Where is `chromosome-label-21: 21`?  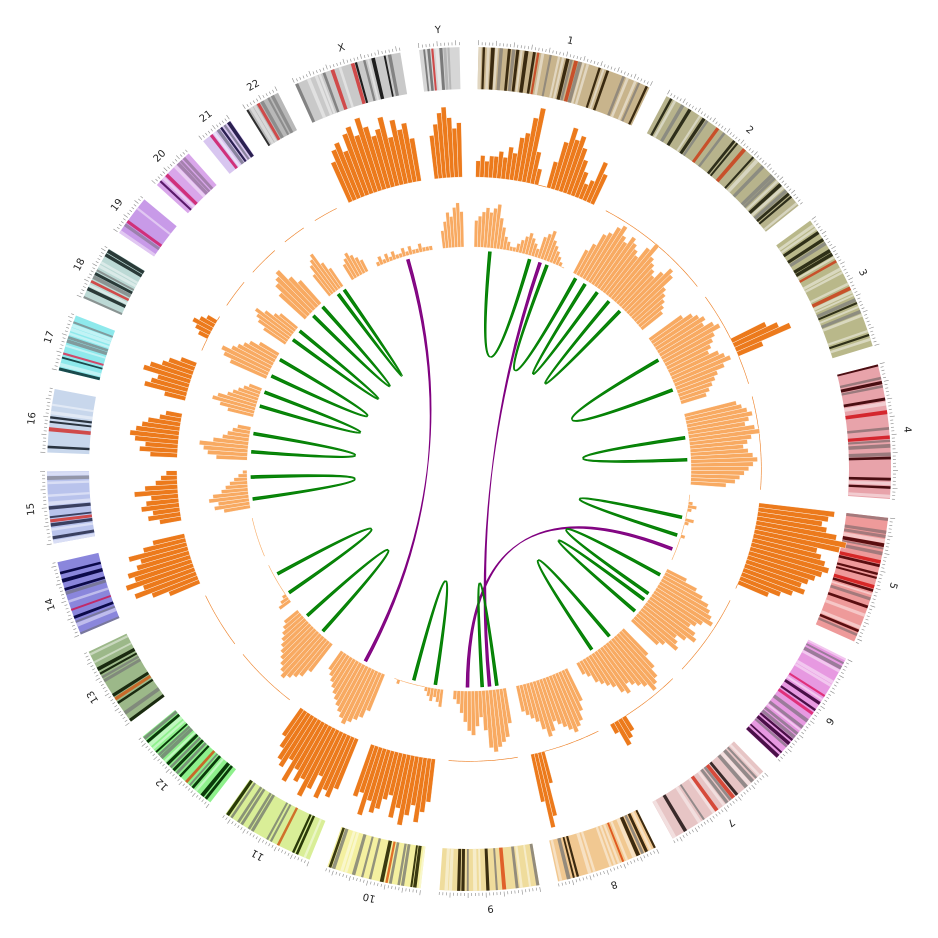 chromosome-label-21: 21 is located at coordinates (206, 117).